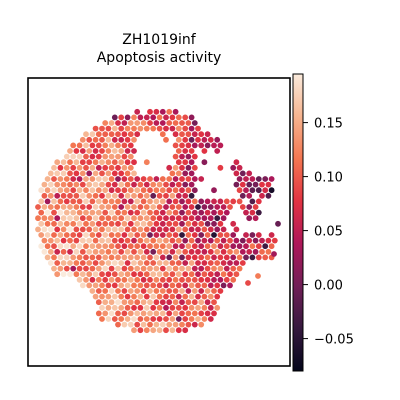 This screenshot has height=400, width=400. What do you see at coordinates (328, 232) in the screenshot?
I see `colorbar-tick-label: 0.05` at bounding box center [328, 232].